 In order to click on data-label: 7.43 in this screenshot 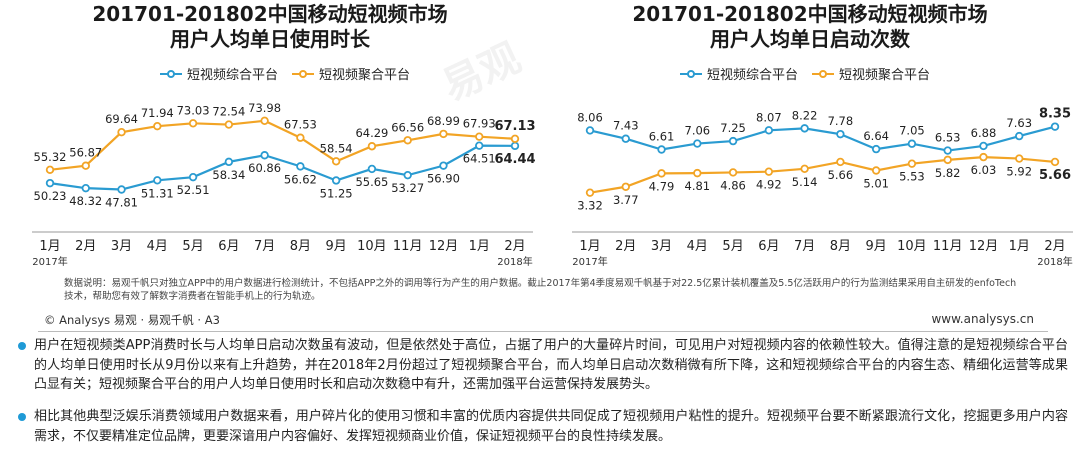, I will do `click(626, 126)`.